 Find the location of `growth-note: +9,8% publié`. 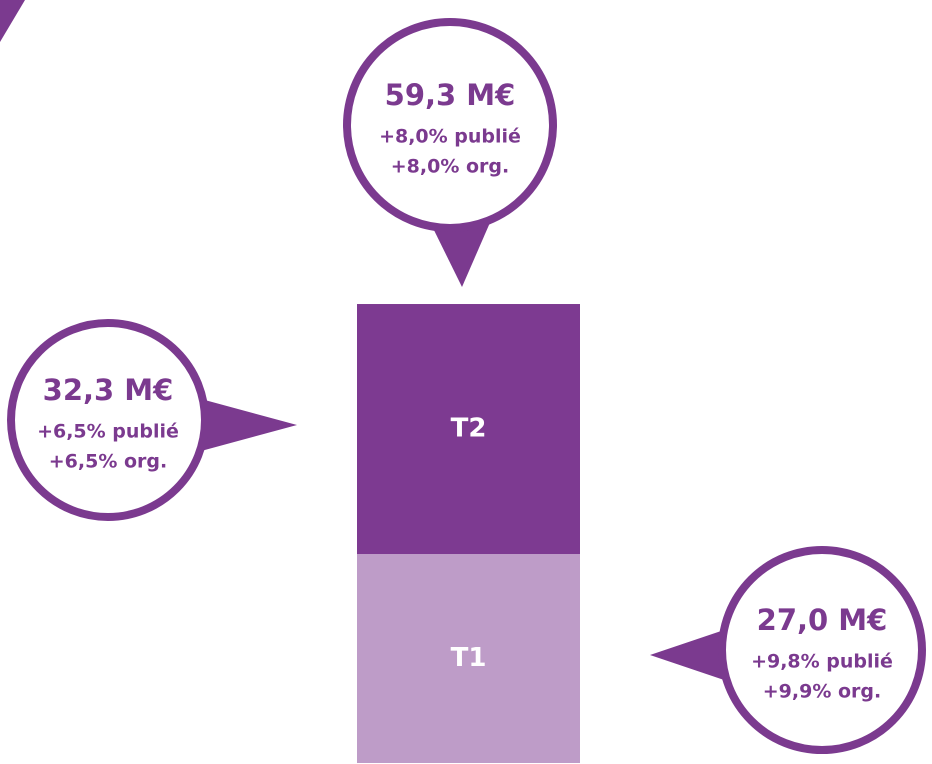

growth-note: +9,8% publié is located at coordinates (822, 662).